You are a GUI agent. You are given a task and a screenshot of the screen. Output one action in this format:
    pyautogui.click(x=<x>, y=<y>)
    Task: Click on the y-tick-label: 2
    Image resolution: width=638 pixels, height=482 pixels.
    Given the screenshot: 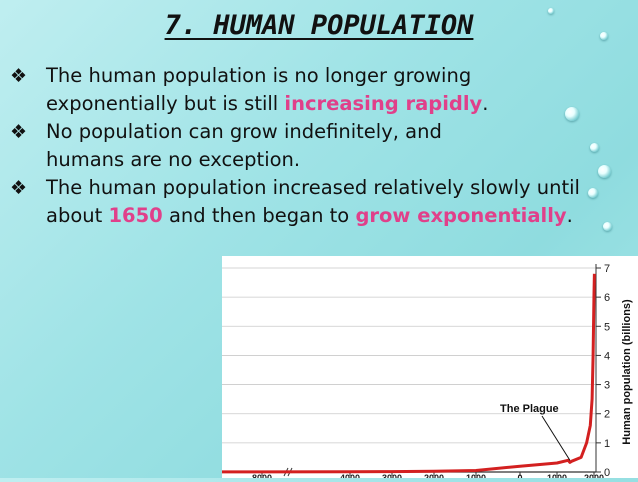 What is the action you would take?
    pyautogui.click(x=607, y=415)
    